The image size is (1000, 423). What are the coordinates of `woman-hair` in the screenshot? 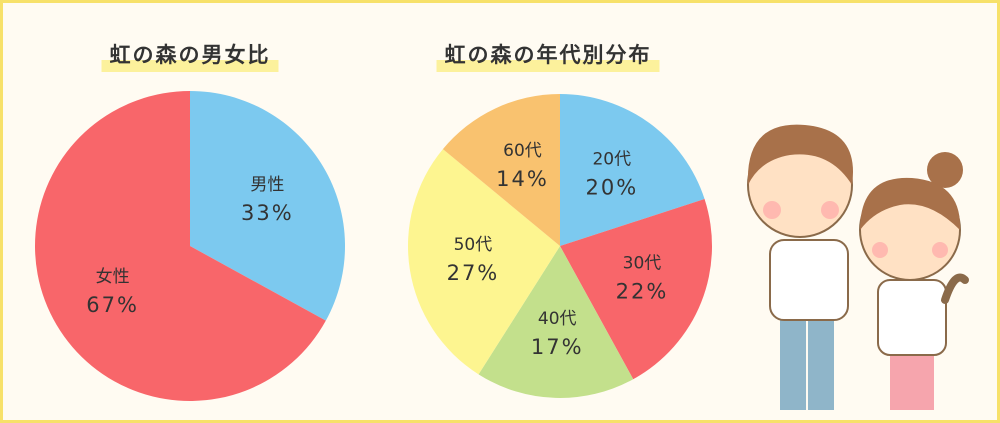 It's located at (910, 203).